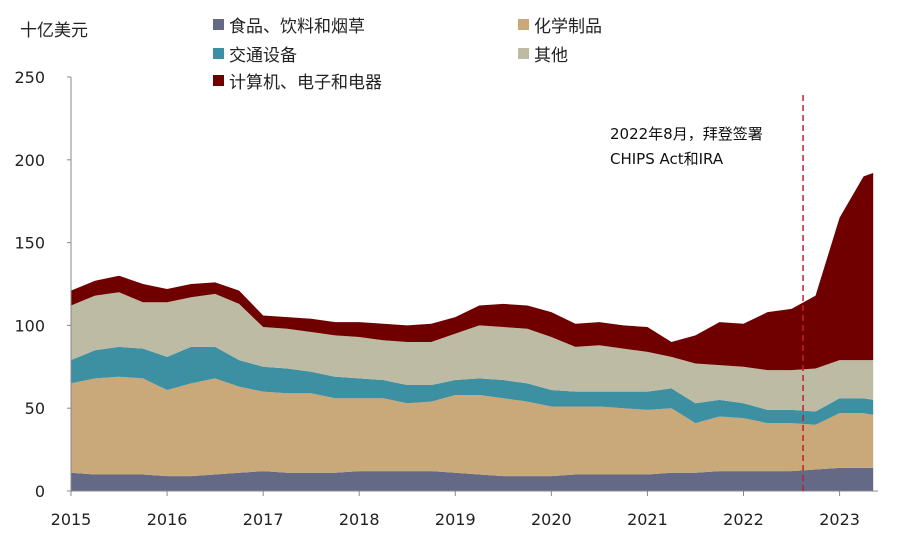  Describe the element at coordinates (647, 519) in the screenshot. I see `x-tick-label: 2021` at that location.